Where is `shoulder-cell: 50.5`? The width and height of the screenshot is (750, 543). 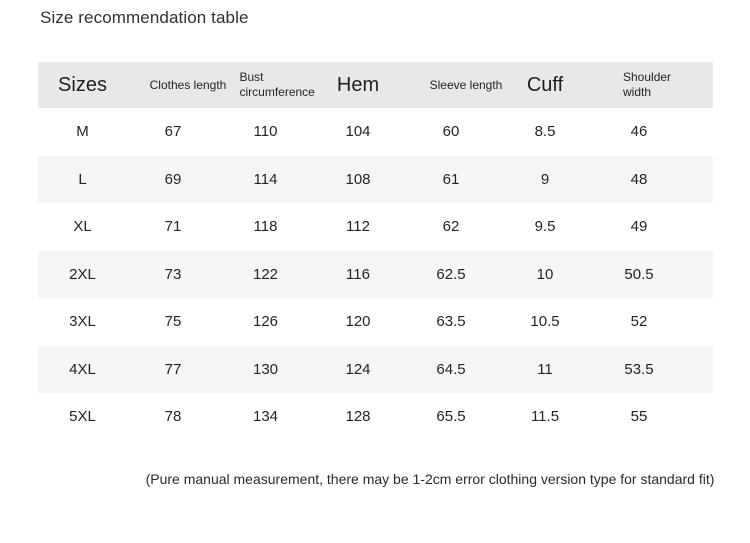 shoulder-cell: 50.5 is located at coordinates (639, 274).